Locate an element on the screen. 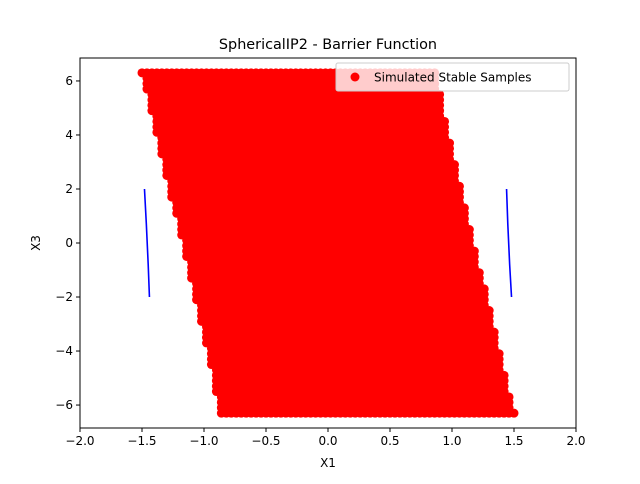 This screenshot has height=484, width=640. legend-label: Simulated Stable Samples is located at coordinates (453, 78).